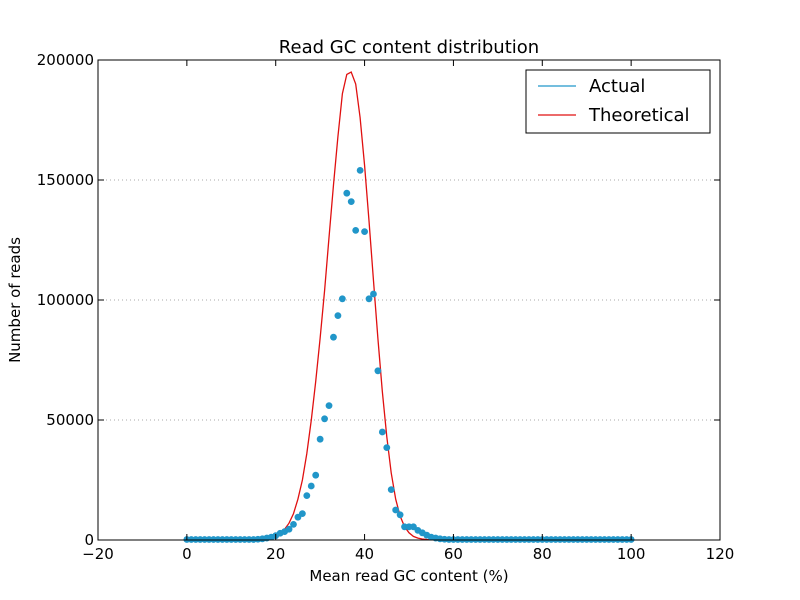  I want to click on y-axis-label: Number of reads, so click(15, 300).